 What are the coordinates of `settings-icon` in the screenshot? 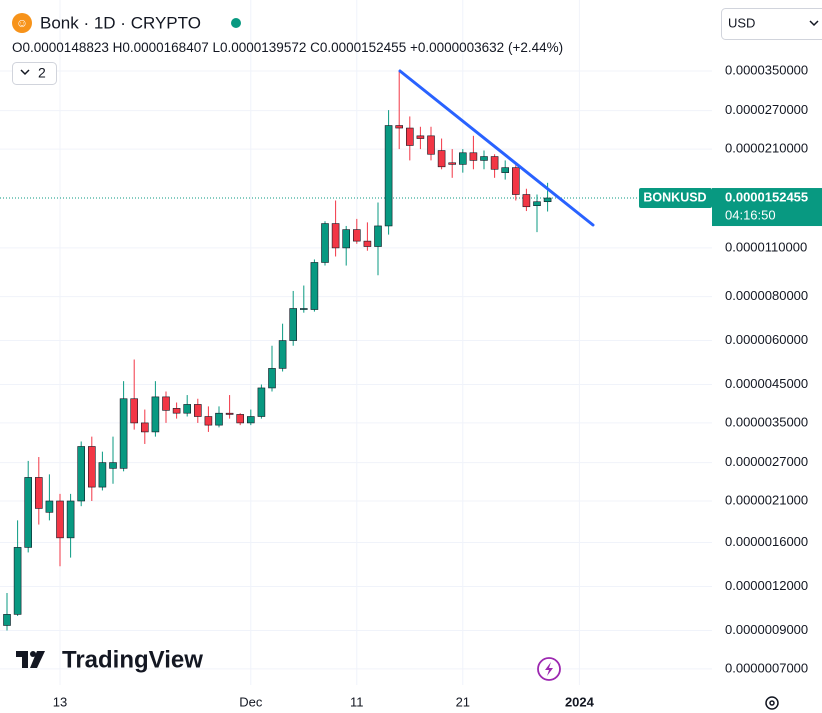 It's located at (772, 703).